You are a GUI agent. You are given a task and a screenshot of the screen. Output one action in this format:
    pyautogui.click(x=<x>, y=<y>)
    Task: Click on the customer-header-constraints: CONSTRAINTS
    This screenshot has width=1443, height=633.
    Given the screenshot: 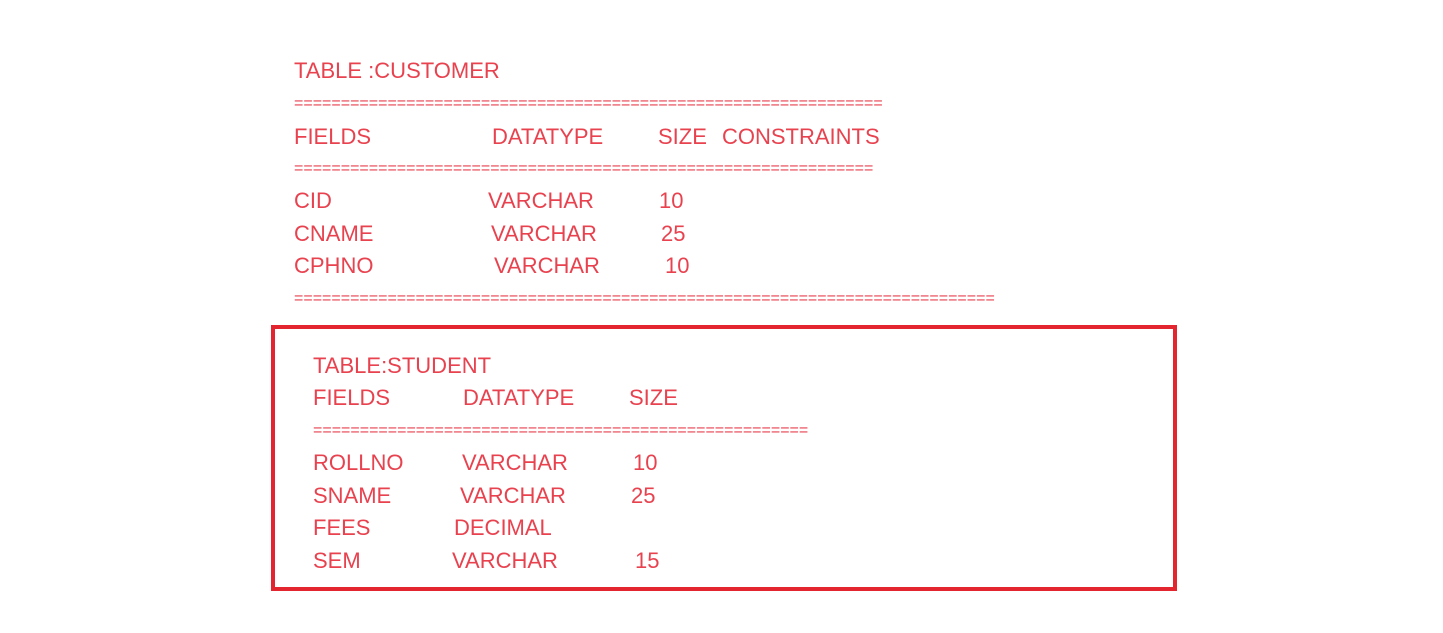 What is the action you would take?
    pyautogui.click(x=801, y=136)
    